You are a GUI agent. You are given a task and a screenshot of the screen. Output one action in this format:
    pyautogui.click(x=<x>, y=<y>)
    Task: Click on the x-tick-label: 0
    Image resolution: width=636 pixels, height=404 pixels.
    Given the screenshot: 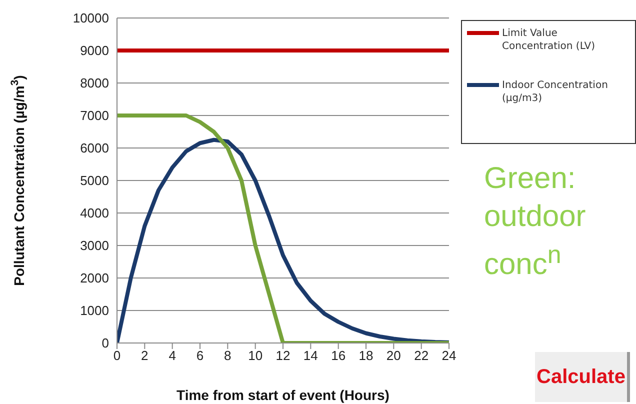 What is the action you would take?
    pyautogui.click(x=117, y=356)
    